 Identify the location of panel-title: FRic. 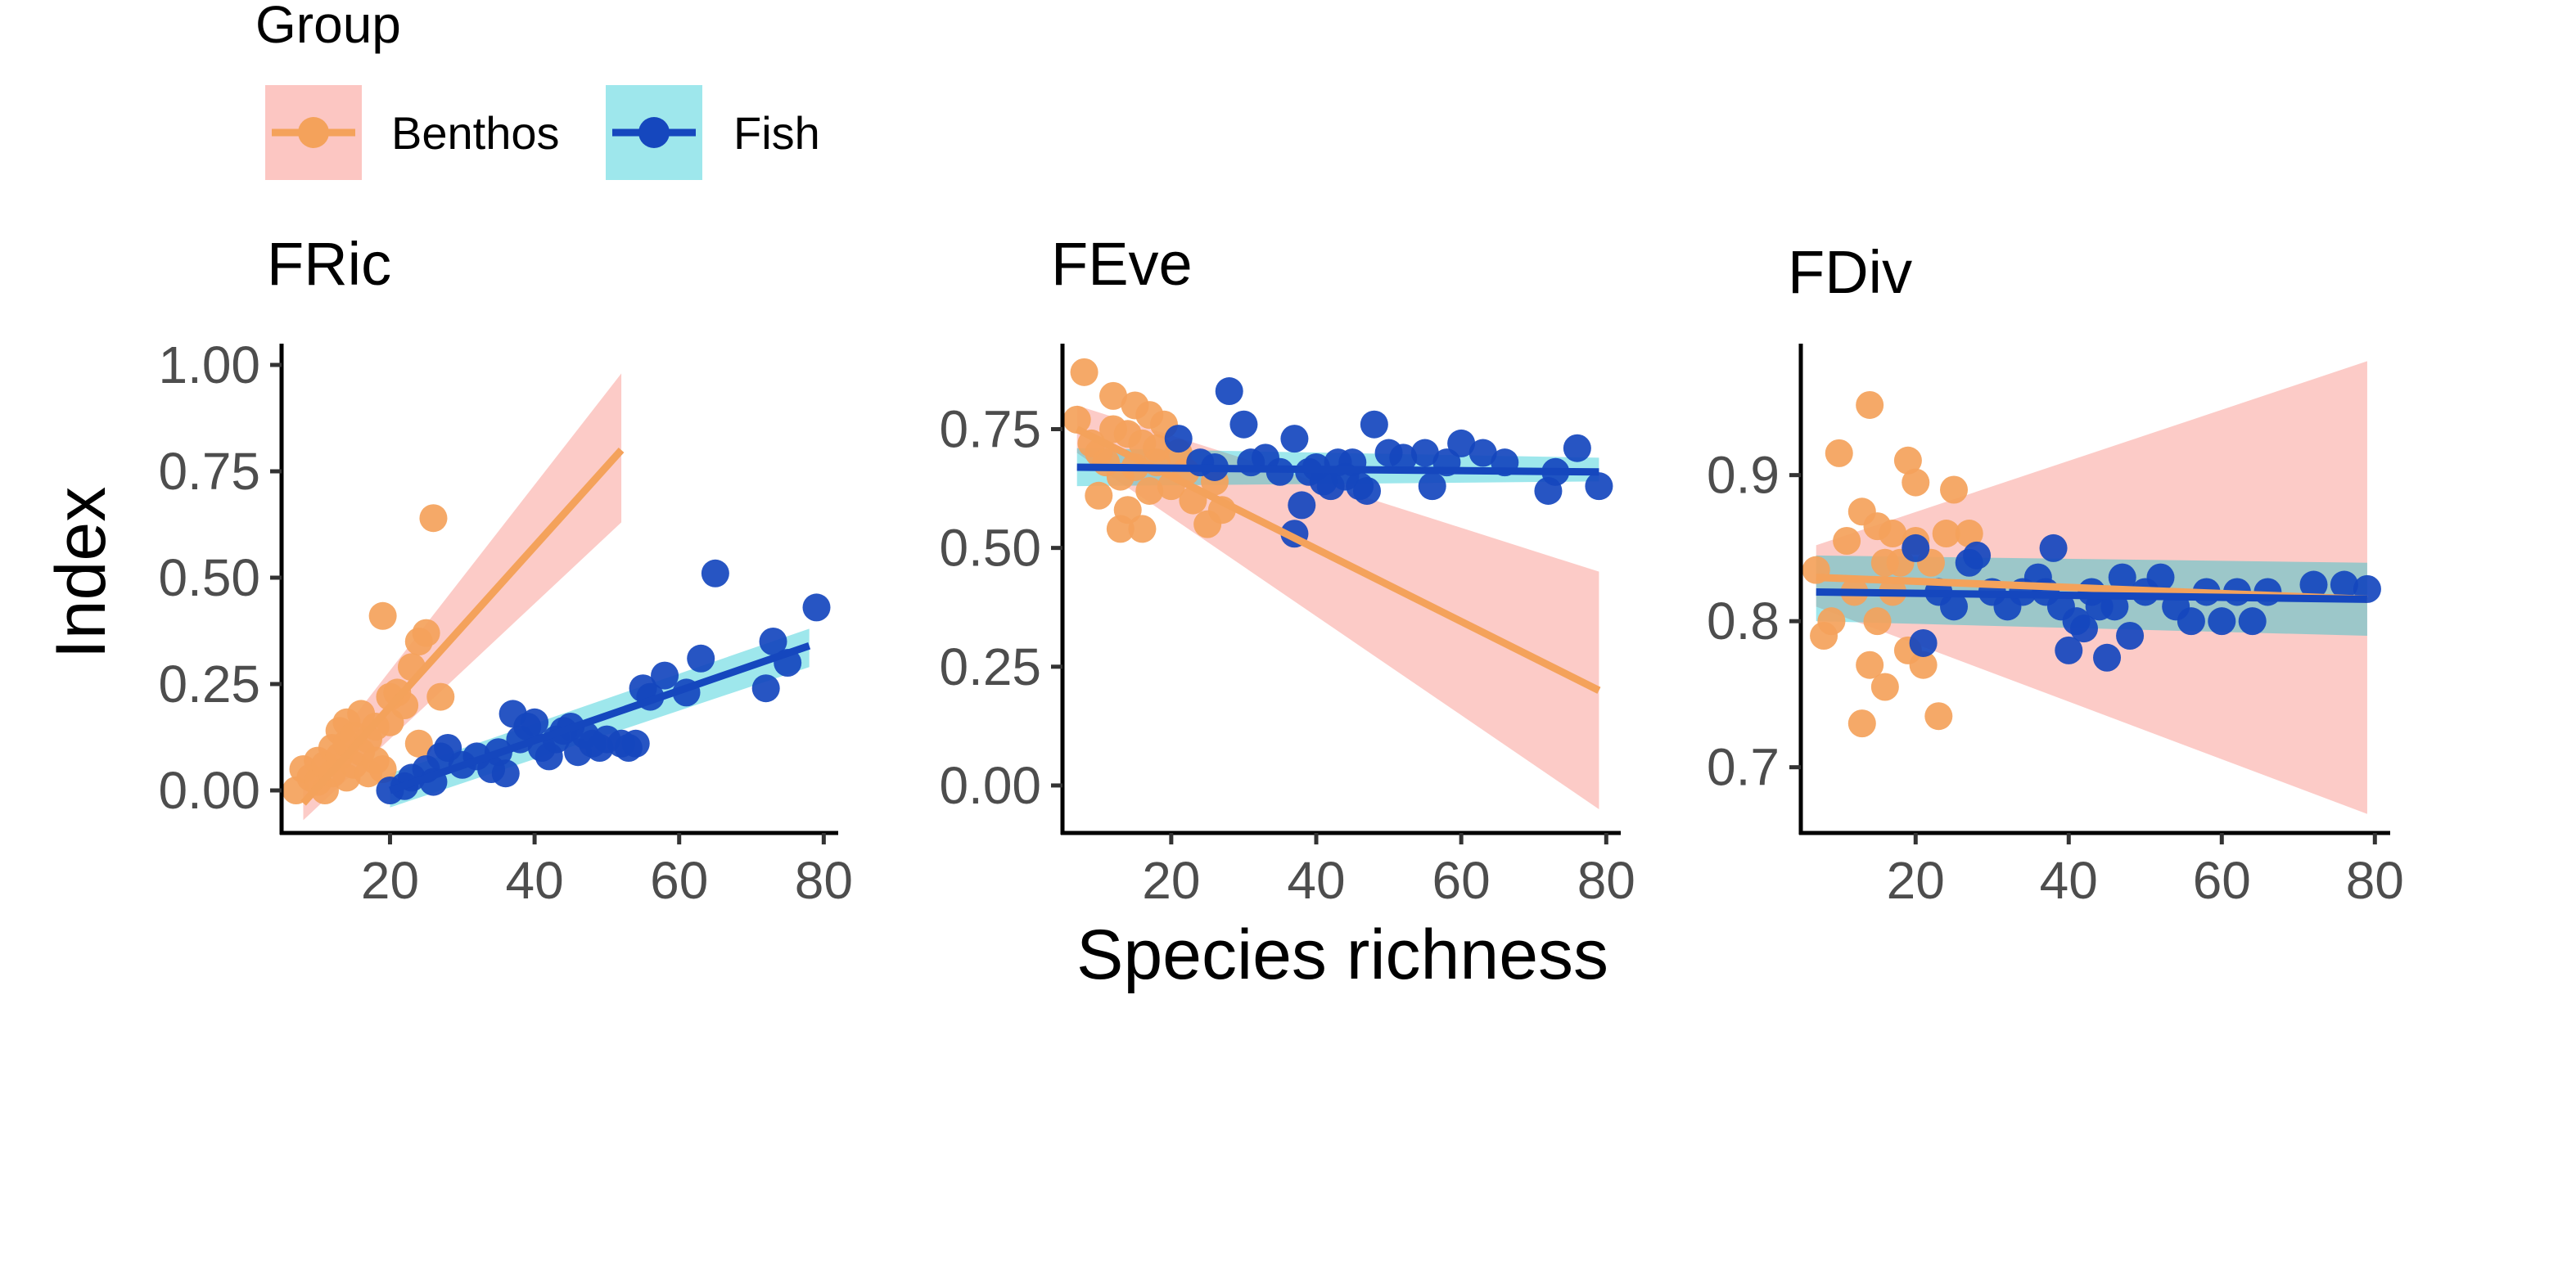
(329, 264).